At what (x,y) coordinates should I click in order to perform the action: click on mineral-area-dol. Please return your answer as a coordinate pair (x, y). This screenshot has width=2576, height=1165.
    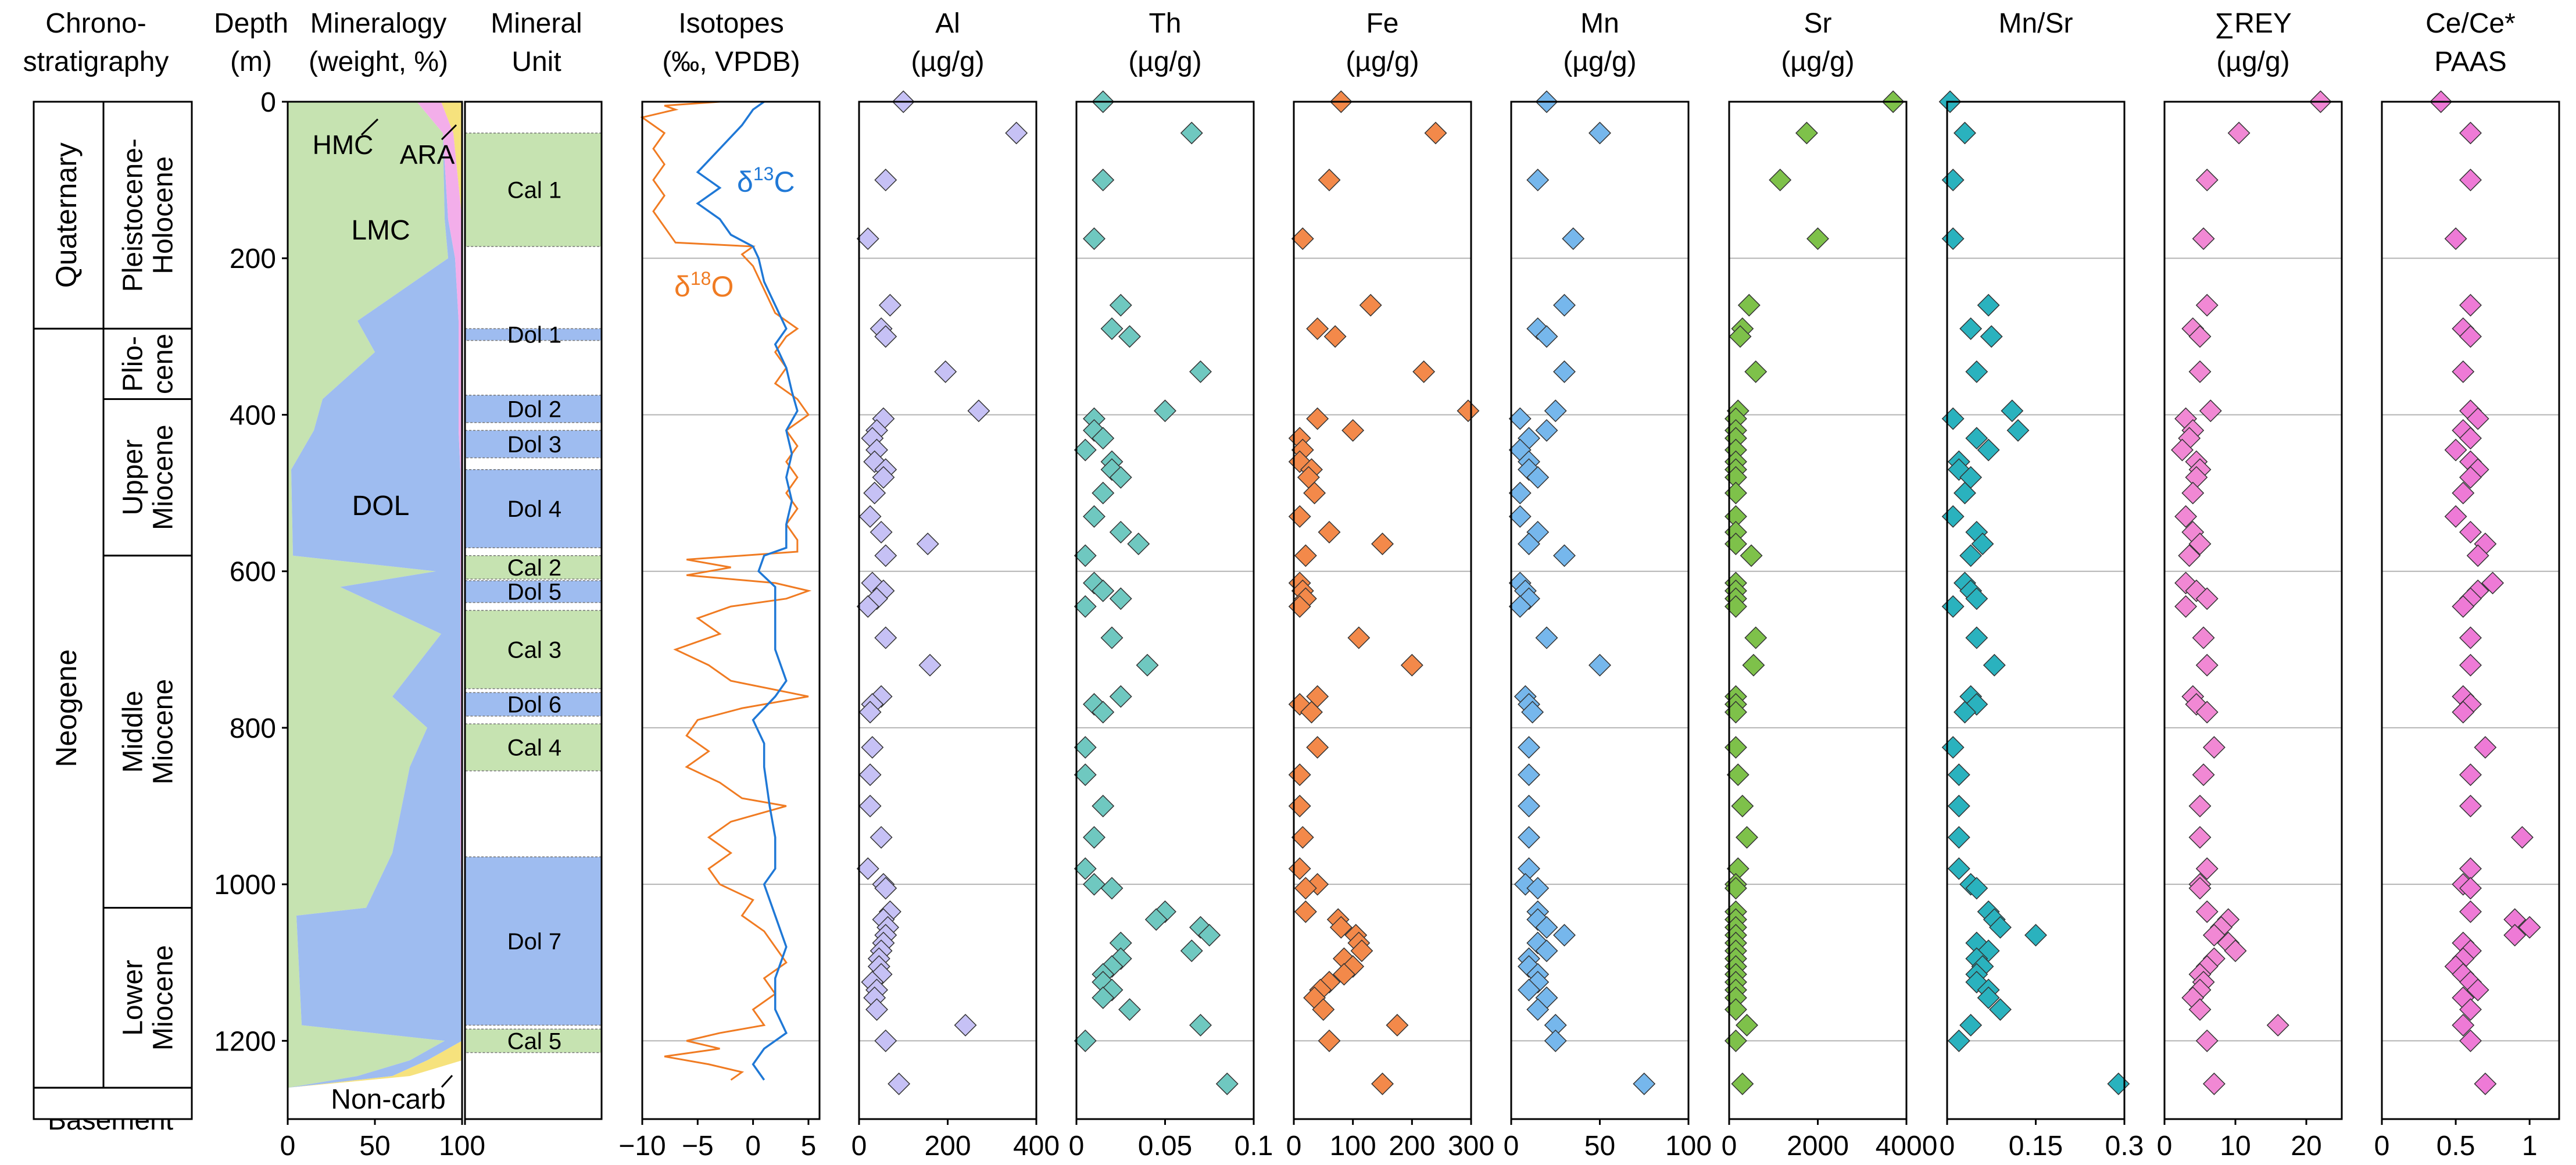
    Looking at the image, I should click on (375, 595).